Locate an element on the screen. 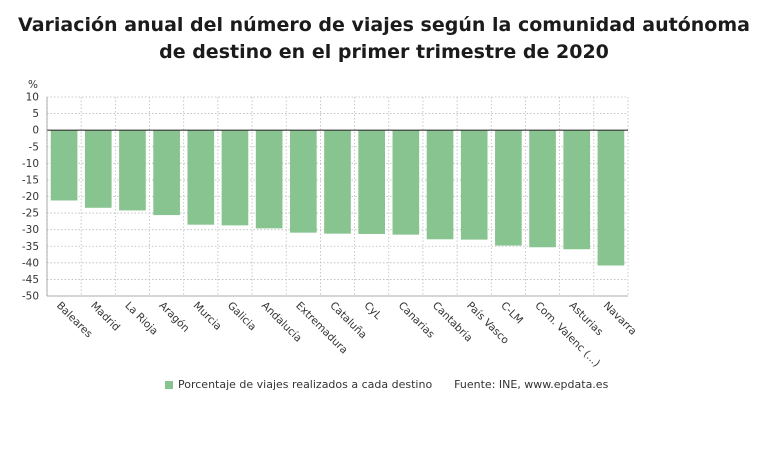 The image size is (768, 451). x-tick-label: CyL is located at coordinates (373, 311).